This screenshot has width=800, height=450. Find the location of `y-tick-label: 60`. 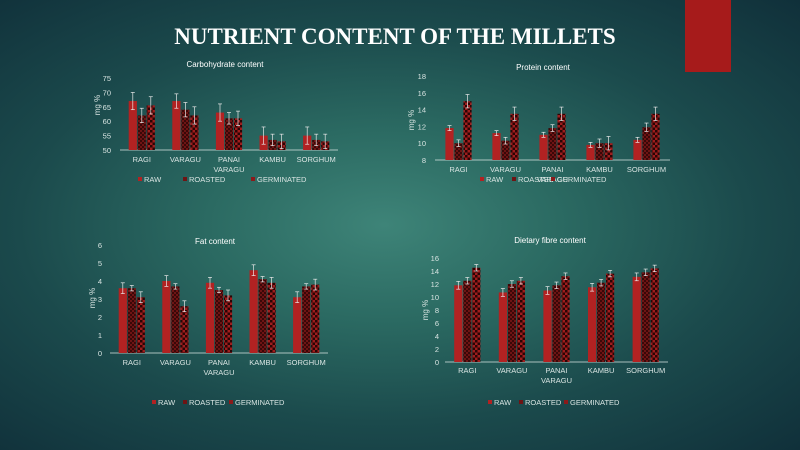

y-tick-label: 60 is located at coordinates (107, 121).